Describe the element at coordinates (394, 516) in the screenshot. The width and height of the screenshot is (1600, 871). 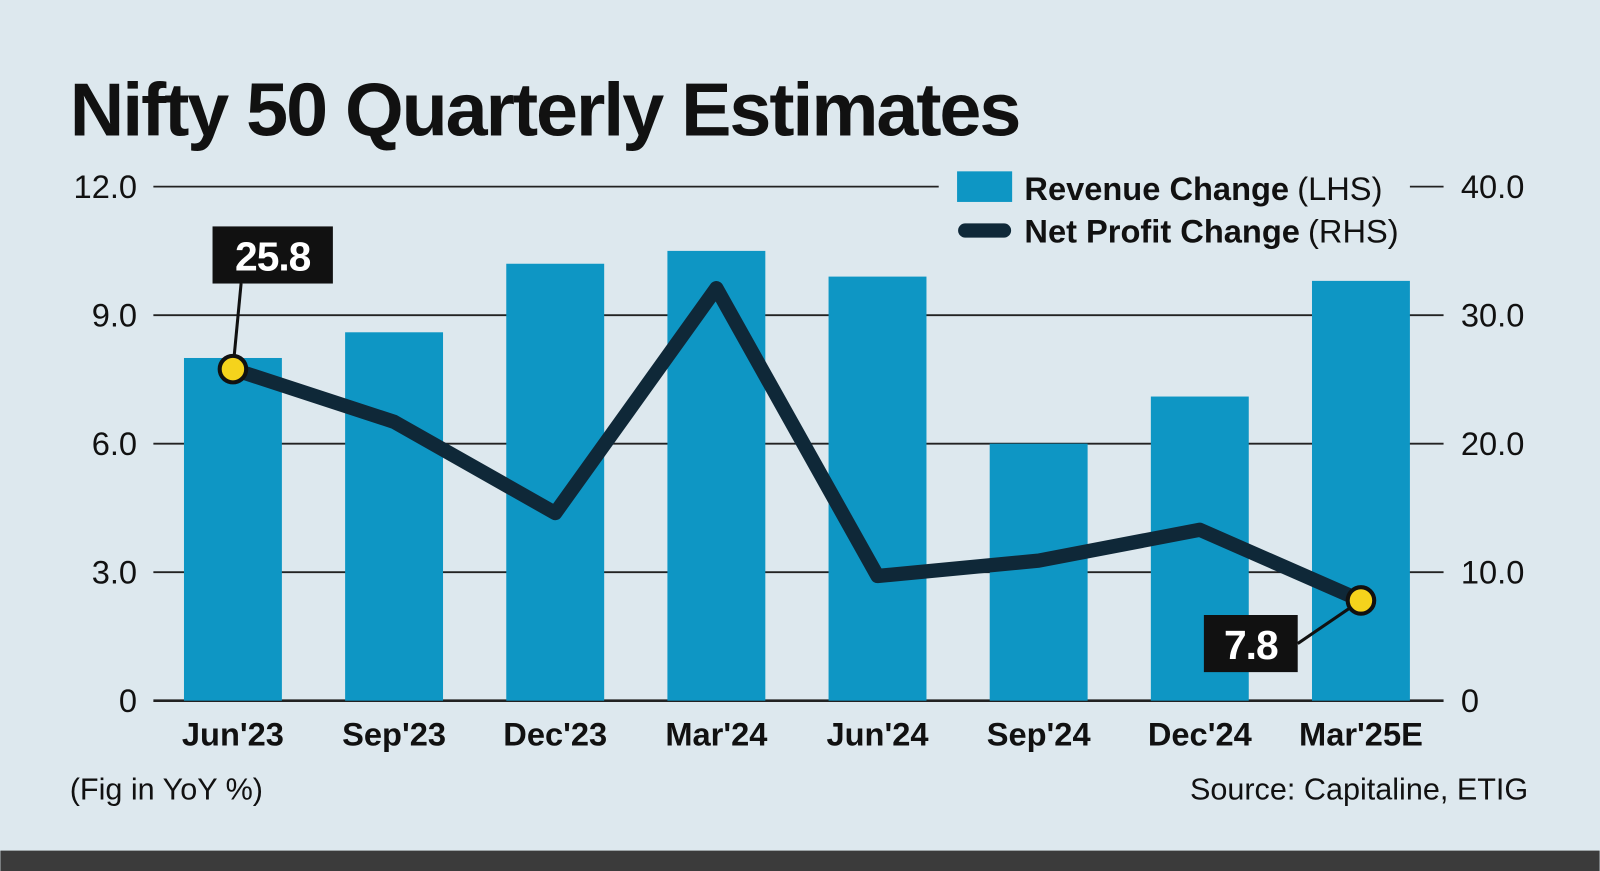
I see `bar-Sep'23` at that location.